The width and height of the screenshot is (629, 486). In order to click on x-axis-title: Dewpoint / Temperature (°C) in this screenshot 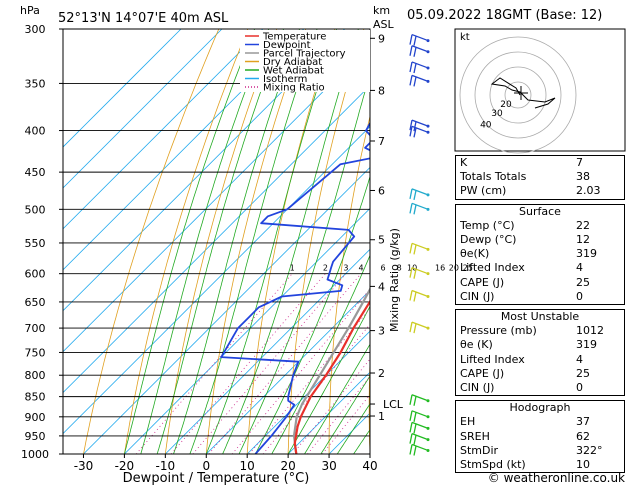, I will do `click(216, 478)`.